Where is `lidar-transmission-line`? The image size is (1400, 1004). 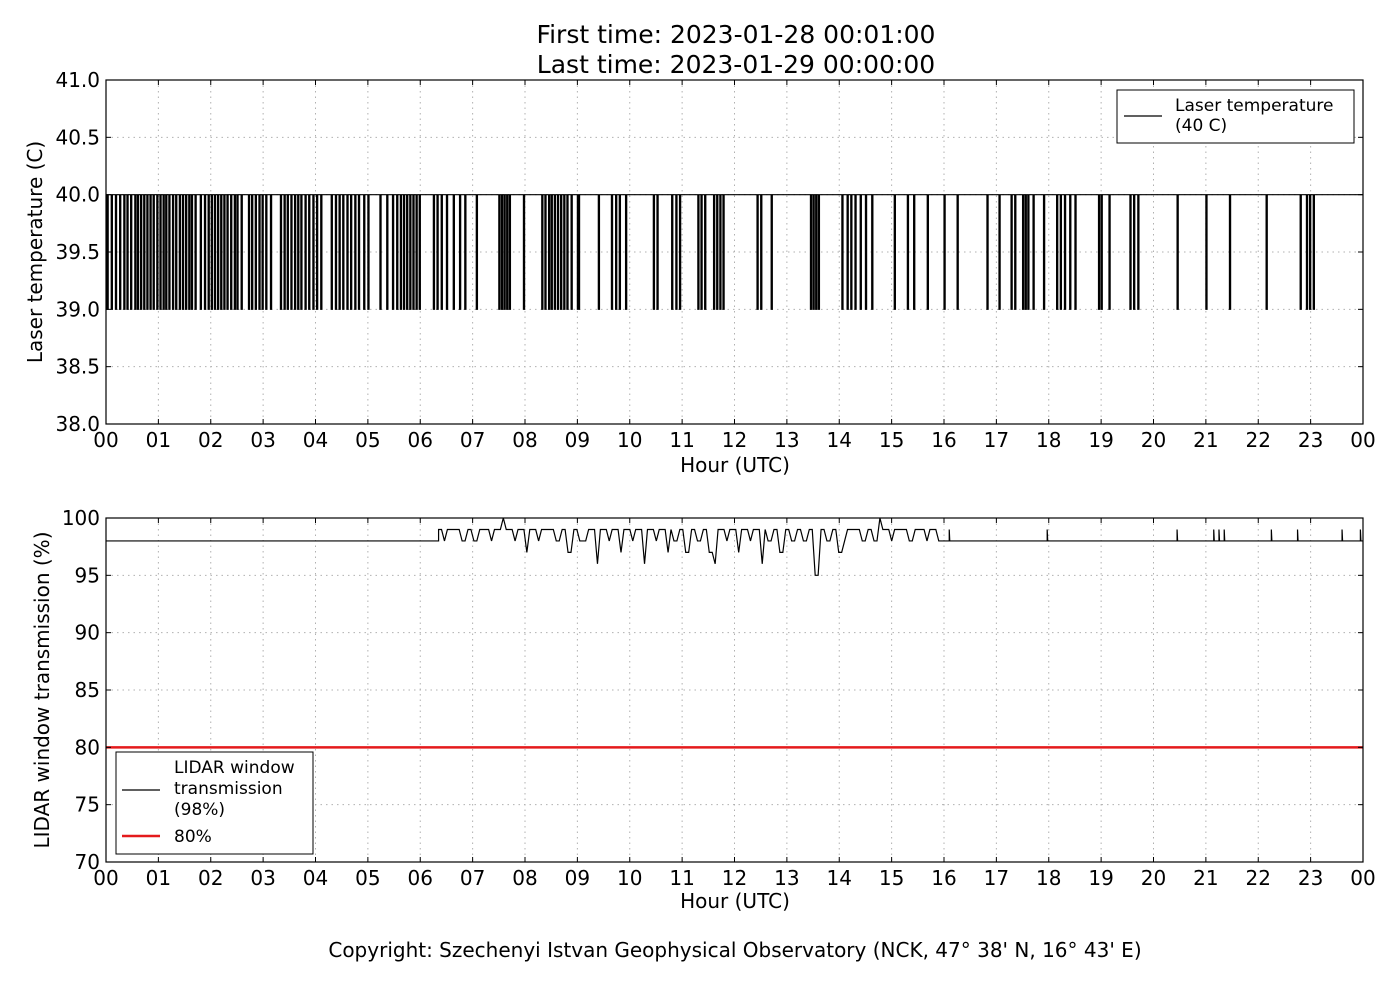
lidar-transmission-line is located at coordinates (734, 546).